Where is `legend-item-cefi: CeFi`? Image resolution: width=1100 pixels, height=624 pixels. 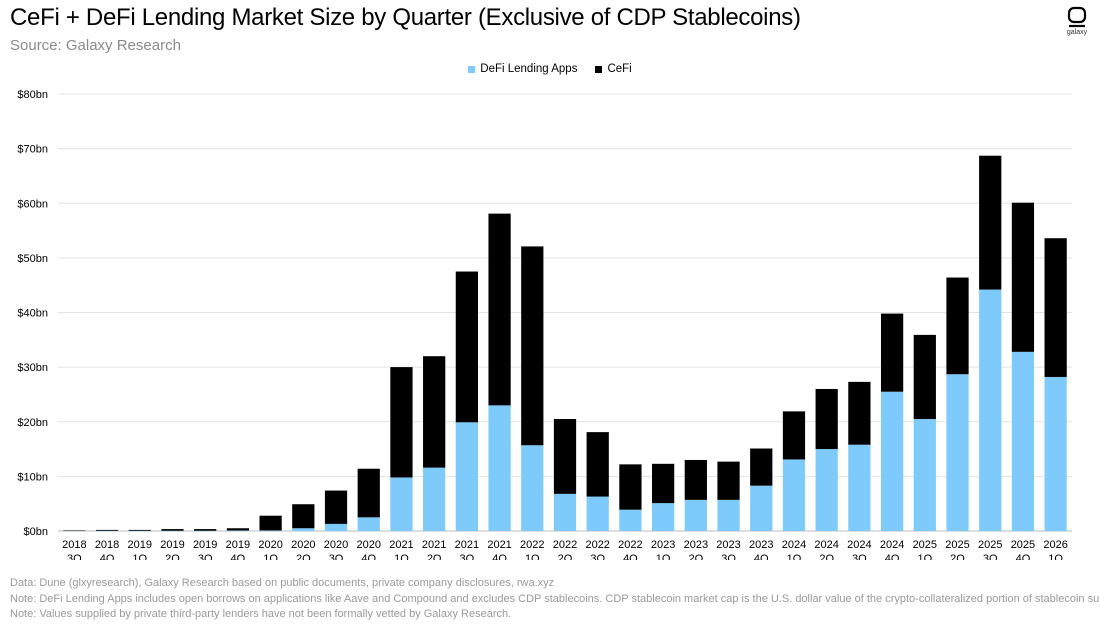 legend-item-cefi: CeFi is located at coordinates (613, 69).